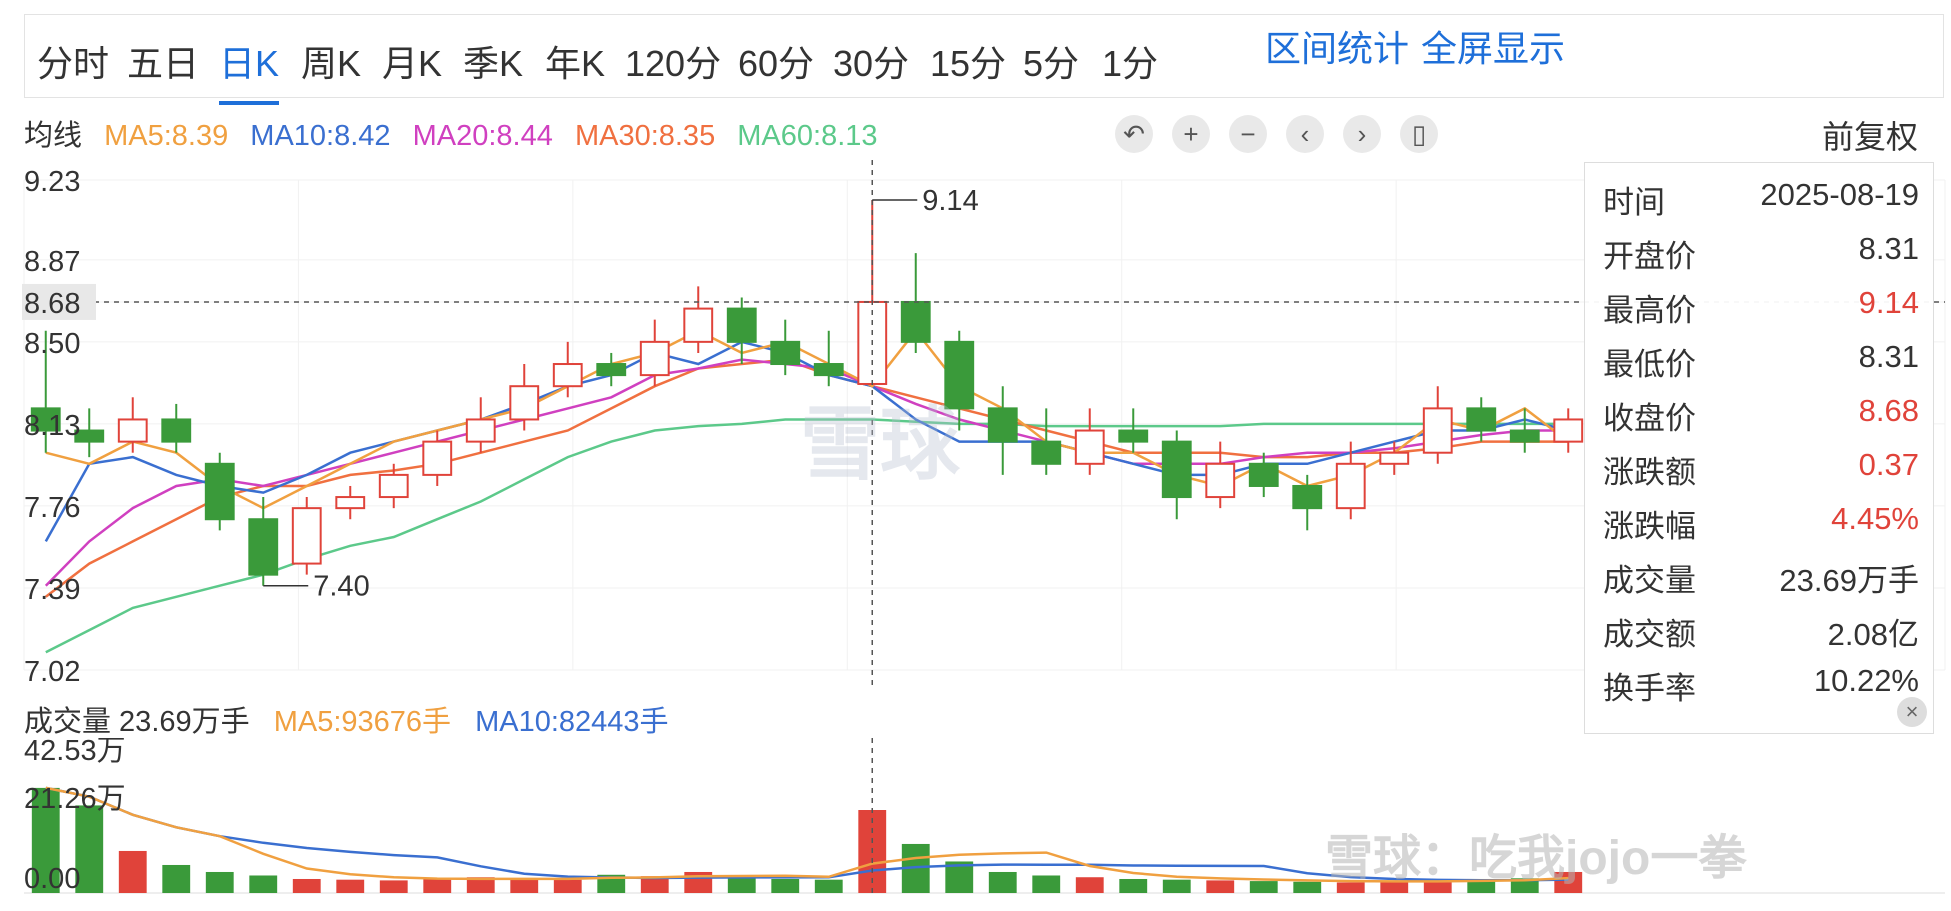 This screenshot has width=1951, height=911. I want to click on y-tick-label: 8.87, so click(52, 262).